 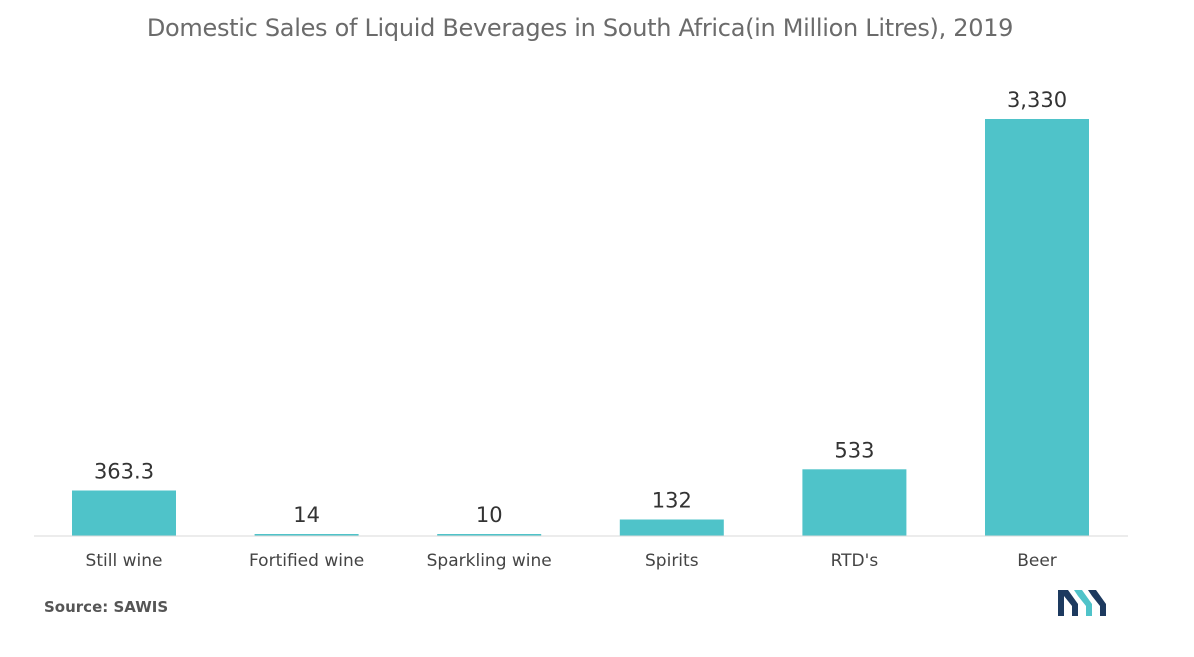 What do you see at coordinates (489, 561) in the screenshot?
I see `x-tick-label: Sparkling wine` at bounding box center [489, 561].